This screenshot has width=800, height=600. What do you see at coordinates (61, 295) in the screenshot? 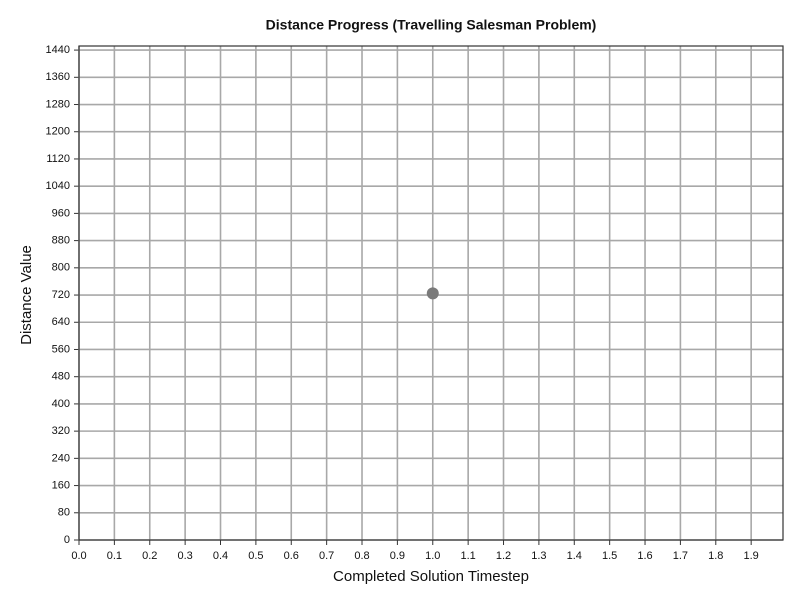
I see `y-tick-label: 720` at bounding box center [61, 295].